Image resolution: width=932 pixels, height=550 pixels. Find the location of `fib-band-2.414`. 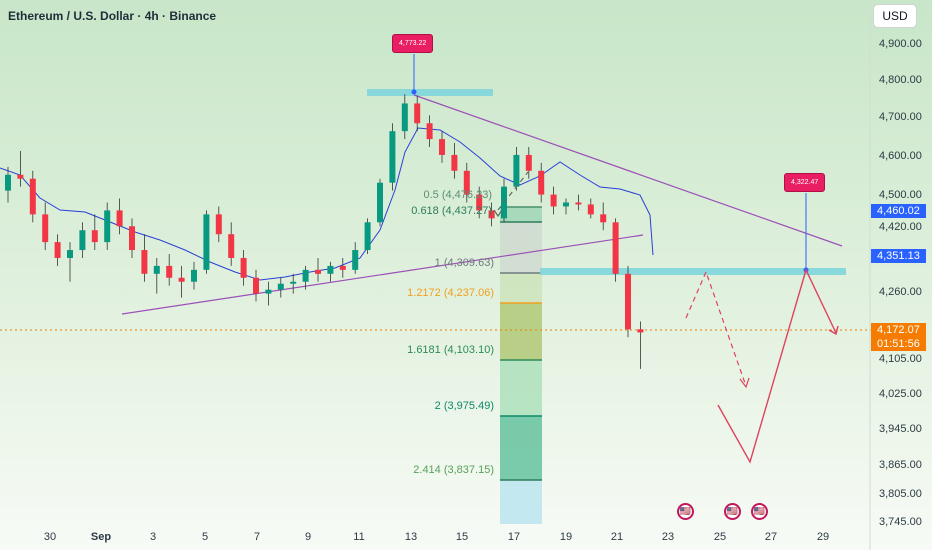

fib-band-2.414 is located at coordinates (521, 502).